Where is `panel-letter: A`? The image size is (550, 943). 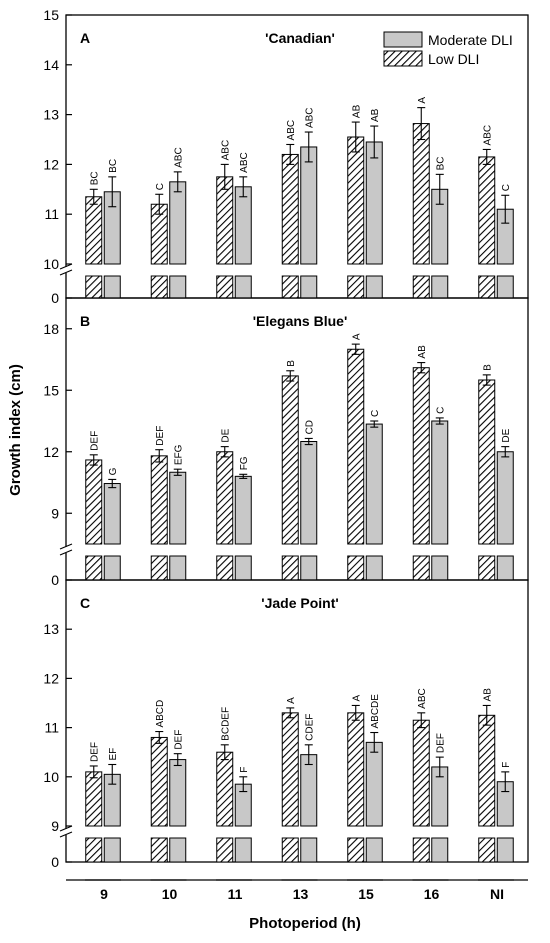
panel-letter: A is located at coordinates (85, 38).